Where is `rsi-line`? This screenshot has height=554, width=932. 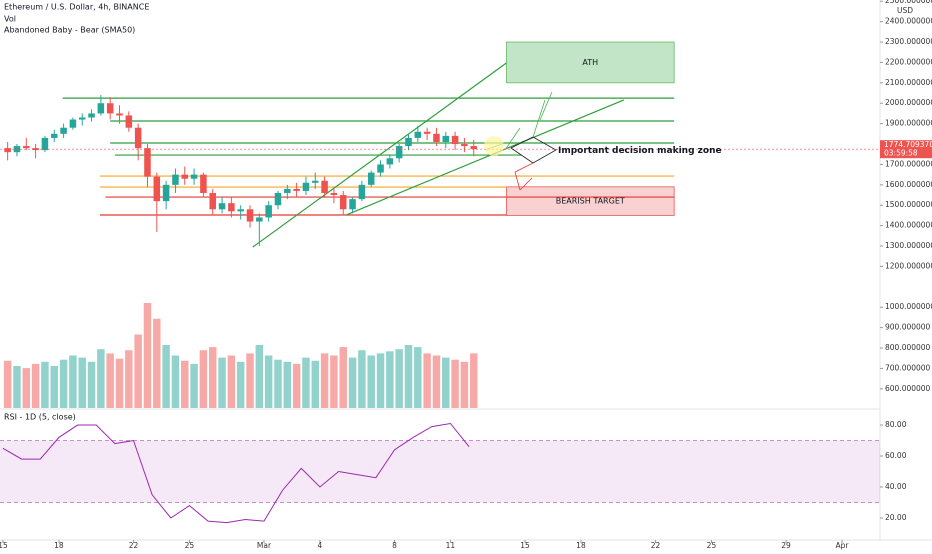 rsi-line is located at coordinates (236, 473).